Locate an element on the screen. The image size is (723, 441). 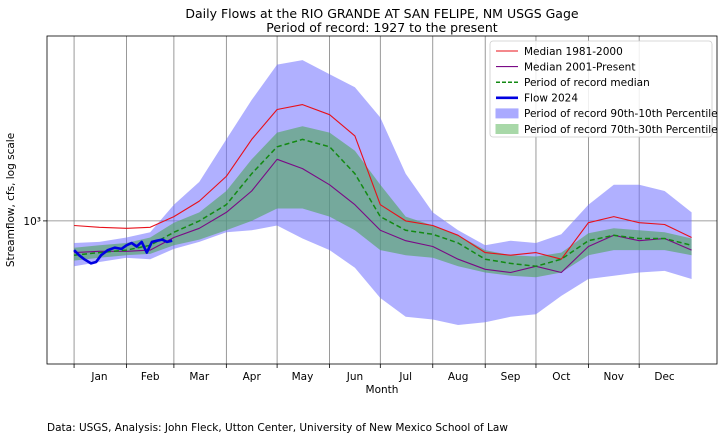
x-tick-label: Nov is located at coordinates (614, 377).